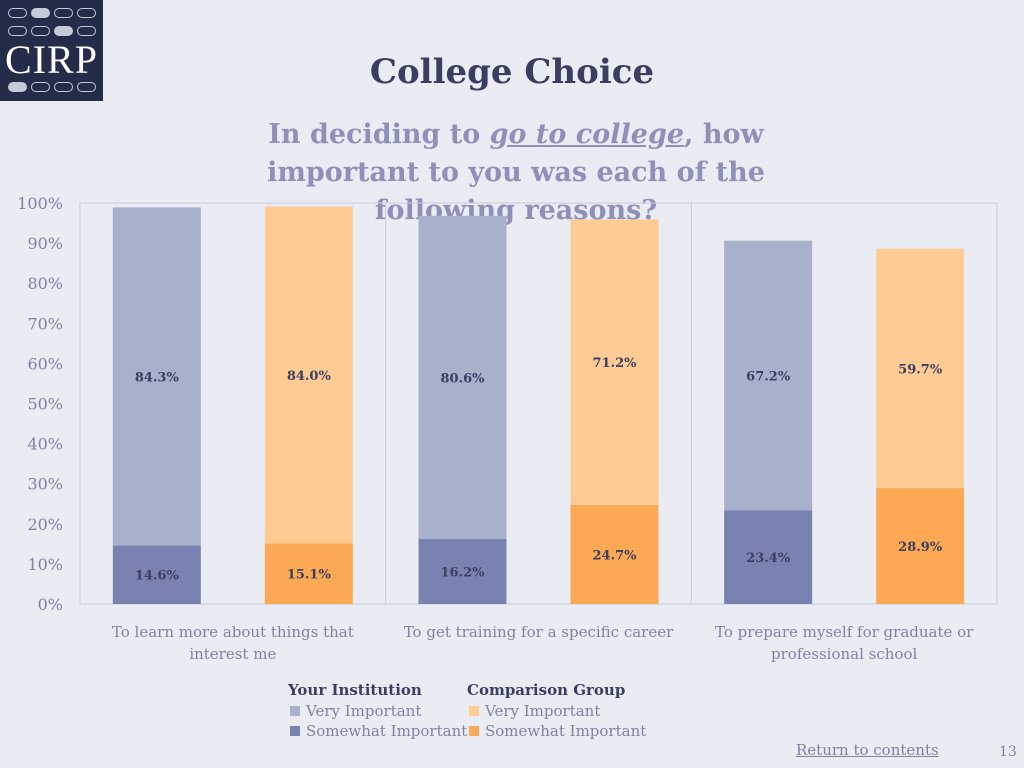  I want to click on category-label-line: To prepare myself for graduate or, so click(844, 632).